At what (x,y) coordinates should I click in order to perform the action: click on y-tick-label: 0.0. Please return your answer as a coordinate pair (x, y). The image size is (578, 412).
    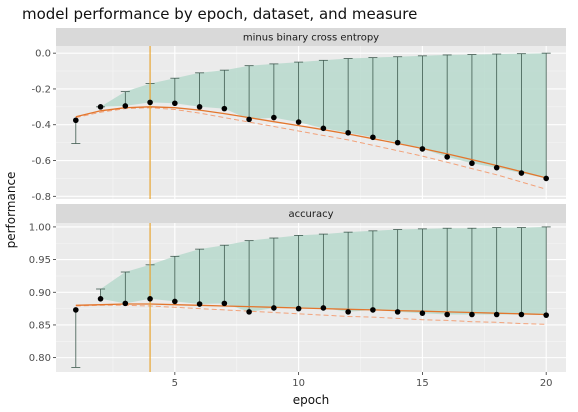
    Looking at the image, I should click on (43, 54).